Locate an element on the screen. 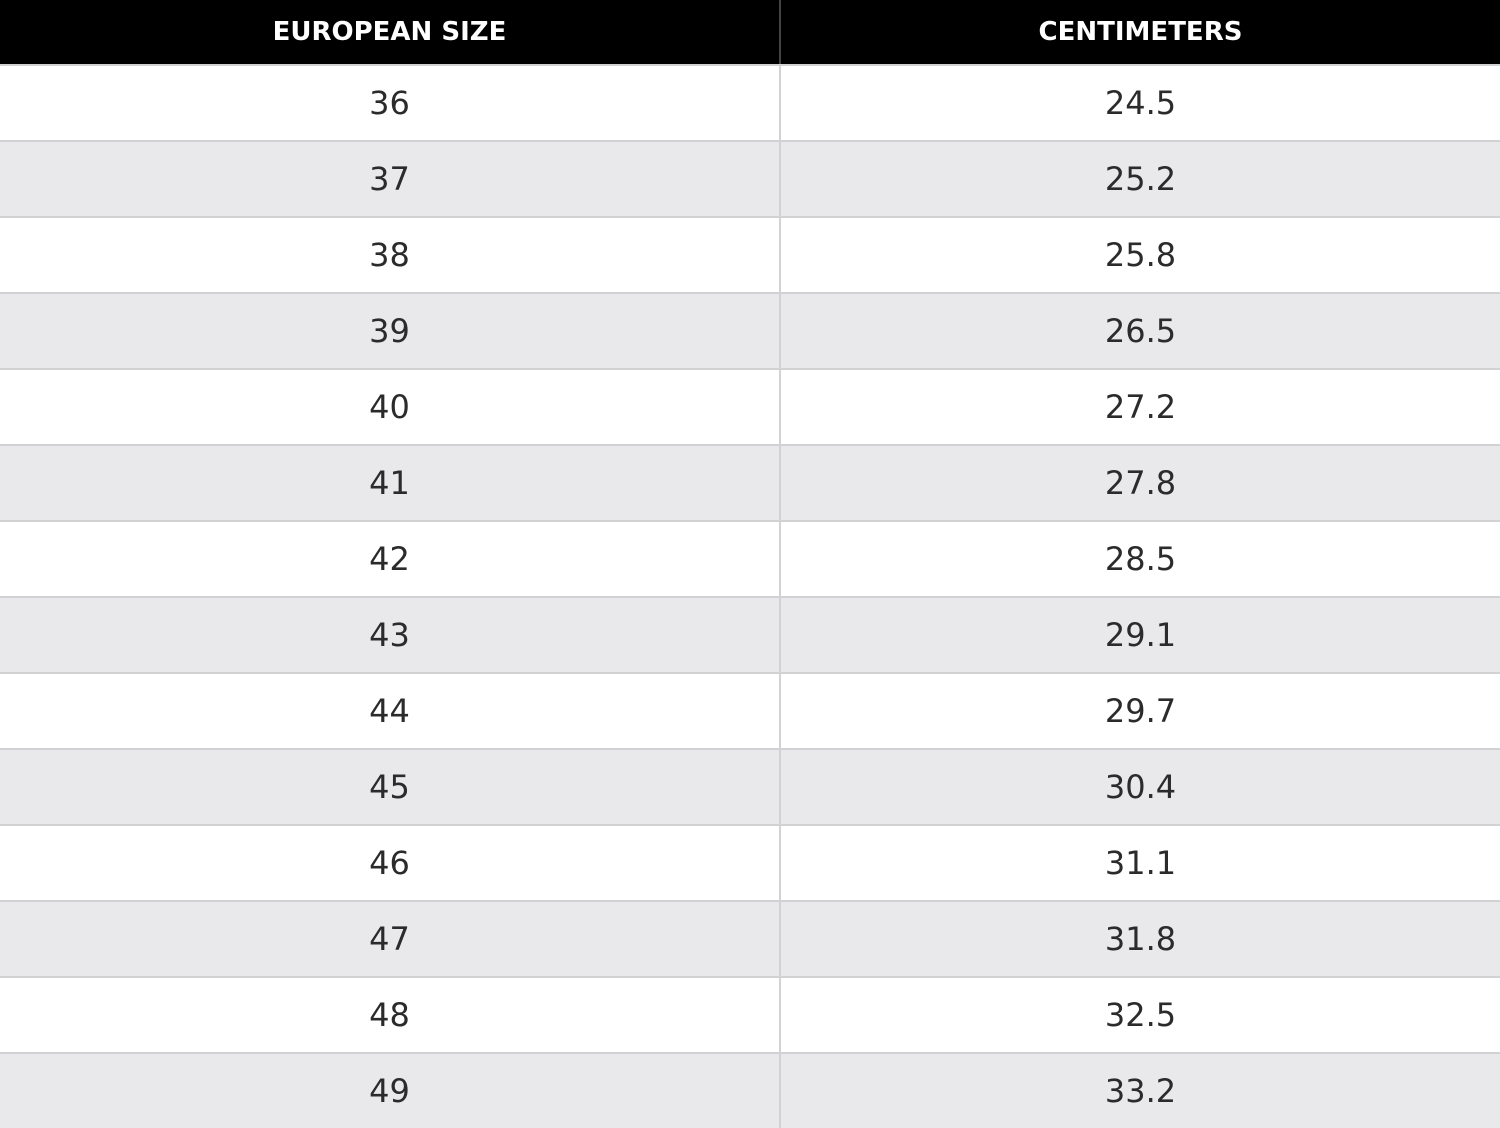 The image size is (1500, 1128). table-cell: 26.5 is located at coordinates (1140, 331).